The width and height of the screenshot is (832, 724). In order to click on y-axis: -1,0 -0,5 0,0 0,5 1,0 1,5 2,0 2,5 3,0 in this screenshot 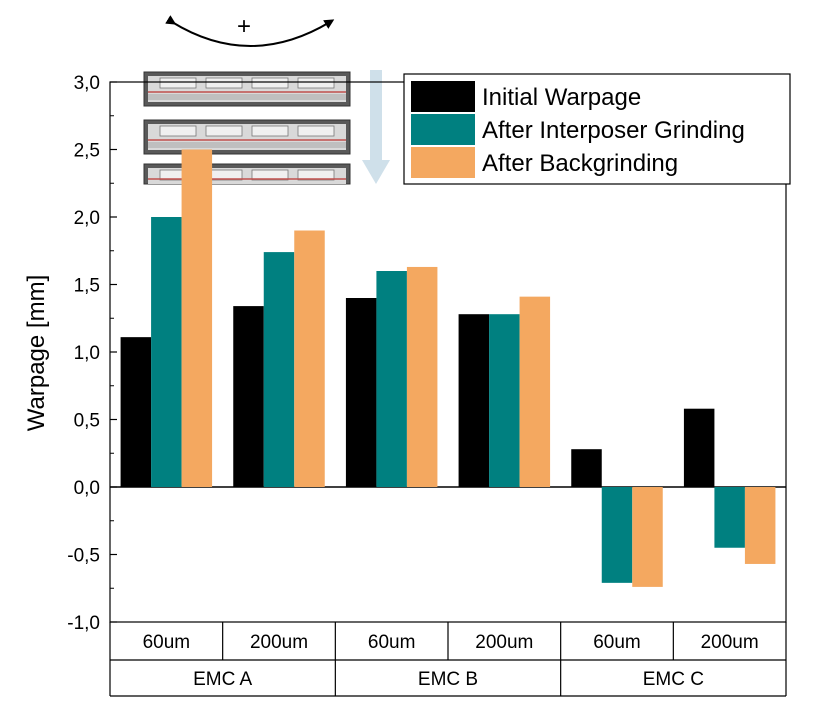, I will do `click(92, 353)`.